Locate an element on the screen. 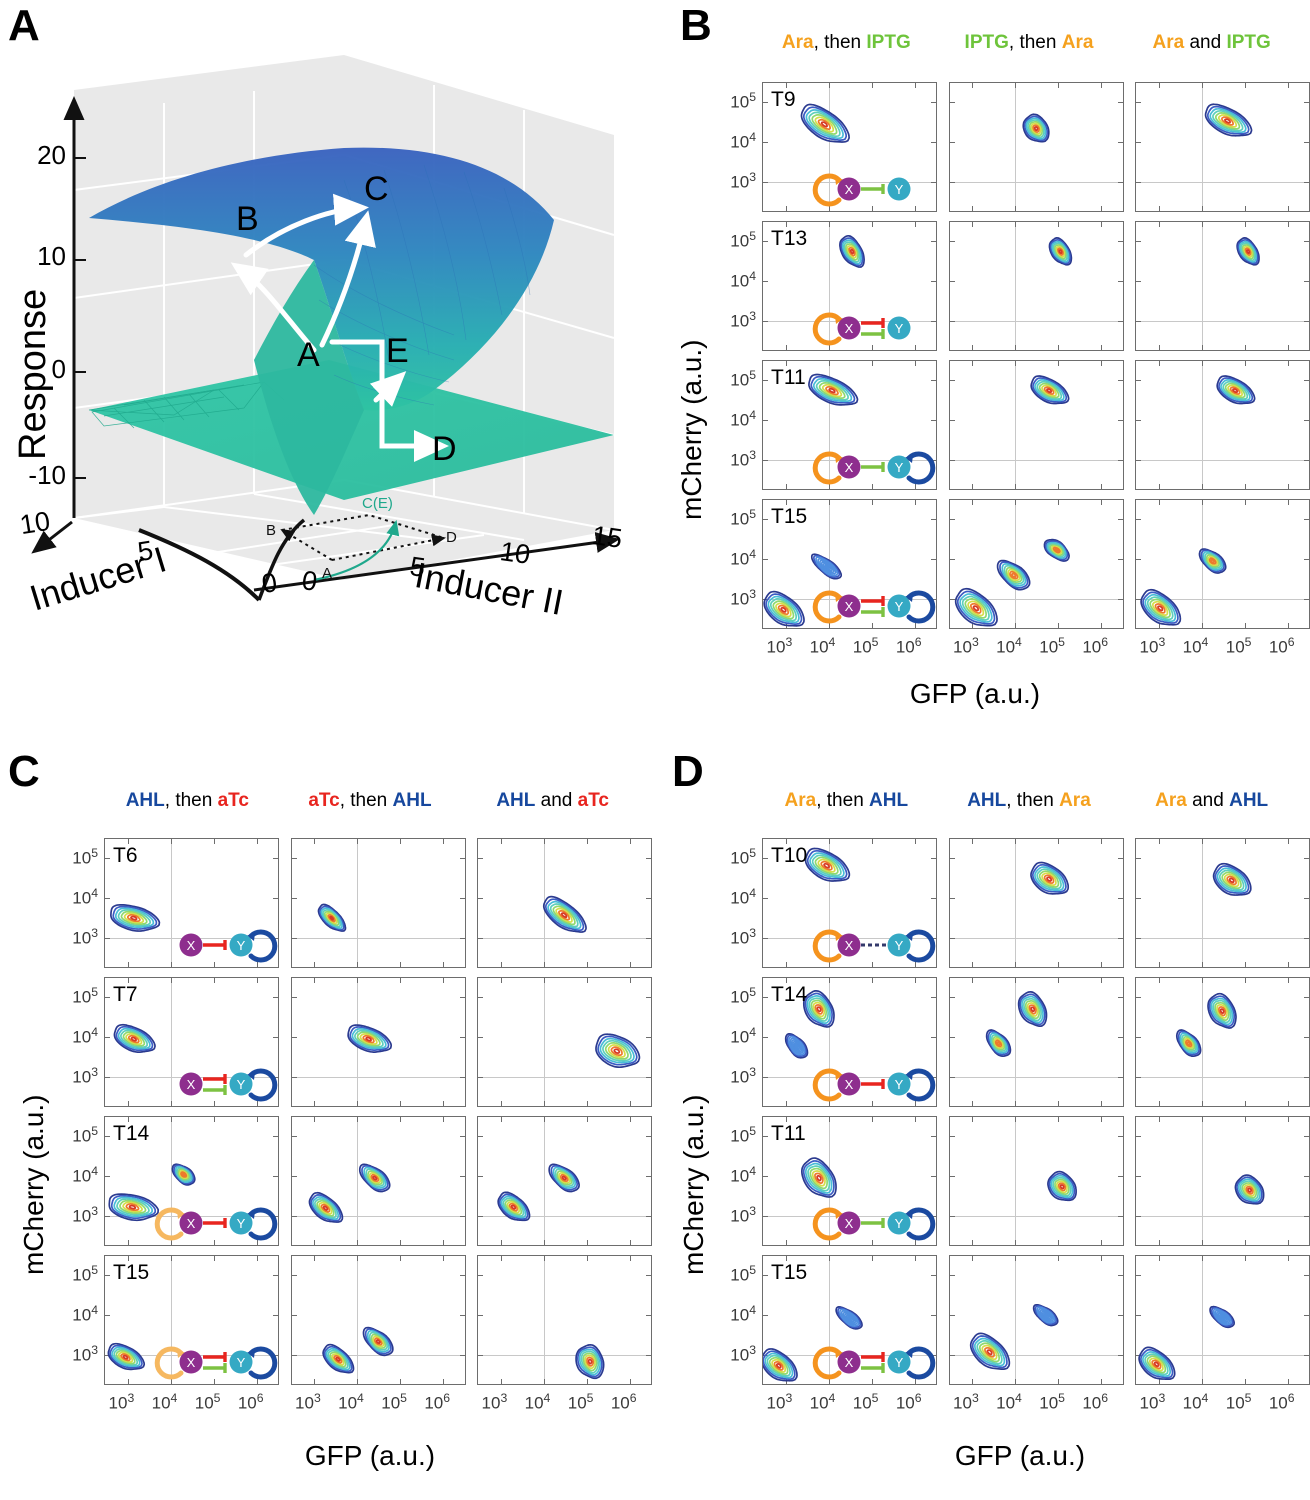  contour-cell-t6-col3 is located at coordinates (564, 903).